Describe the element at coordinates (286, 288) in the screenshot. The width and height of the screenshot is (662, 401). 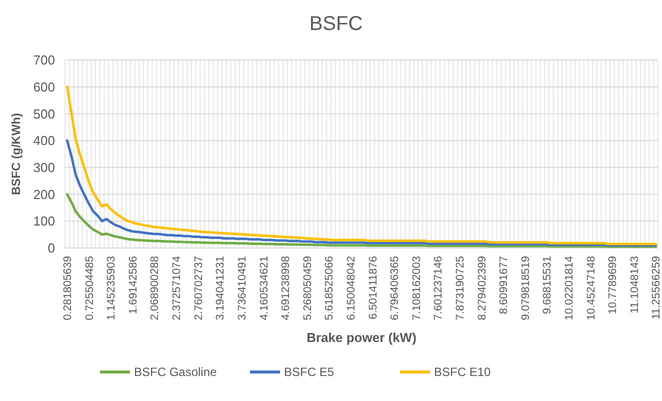
I see `x-tick-label: 4.691238998` at that location.